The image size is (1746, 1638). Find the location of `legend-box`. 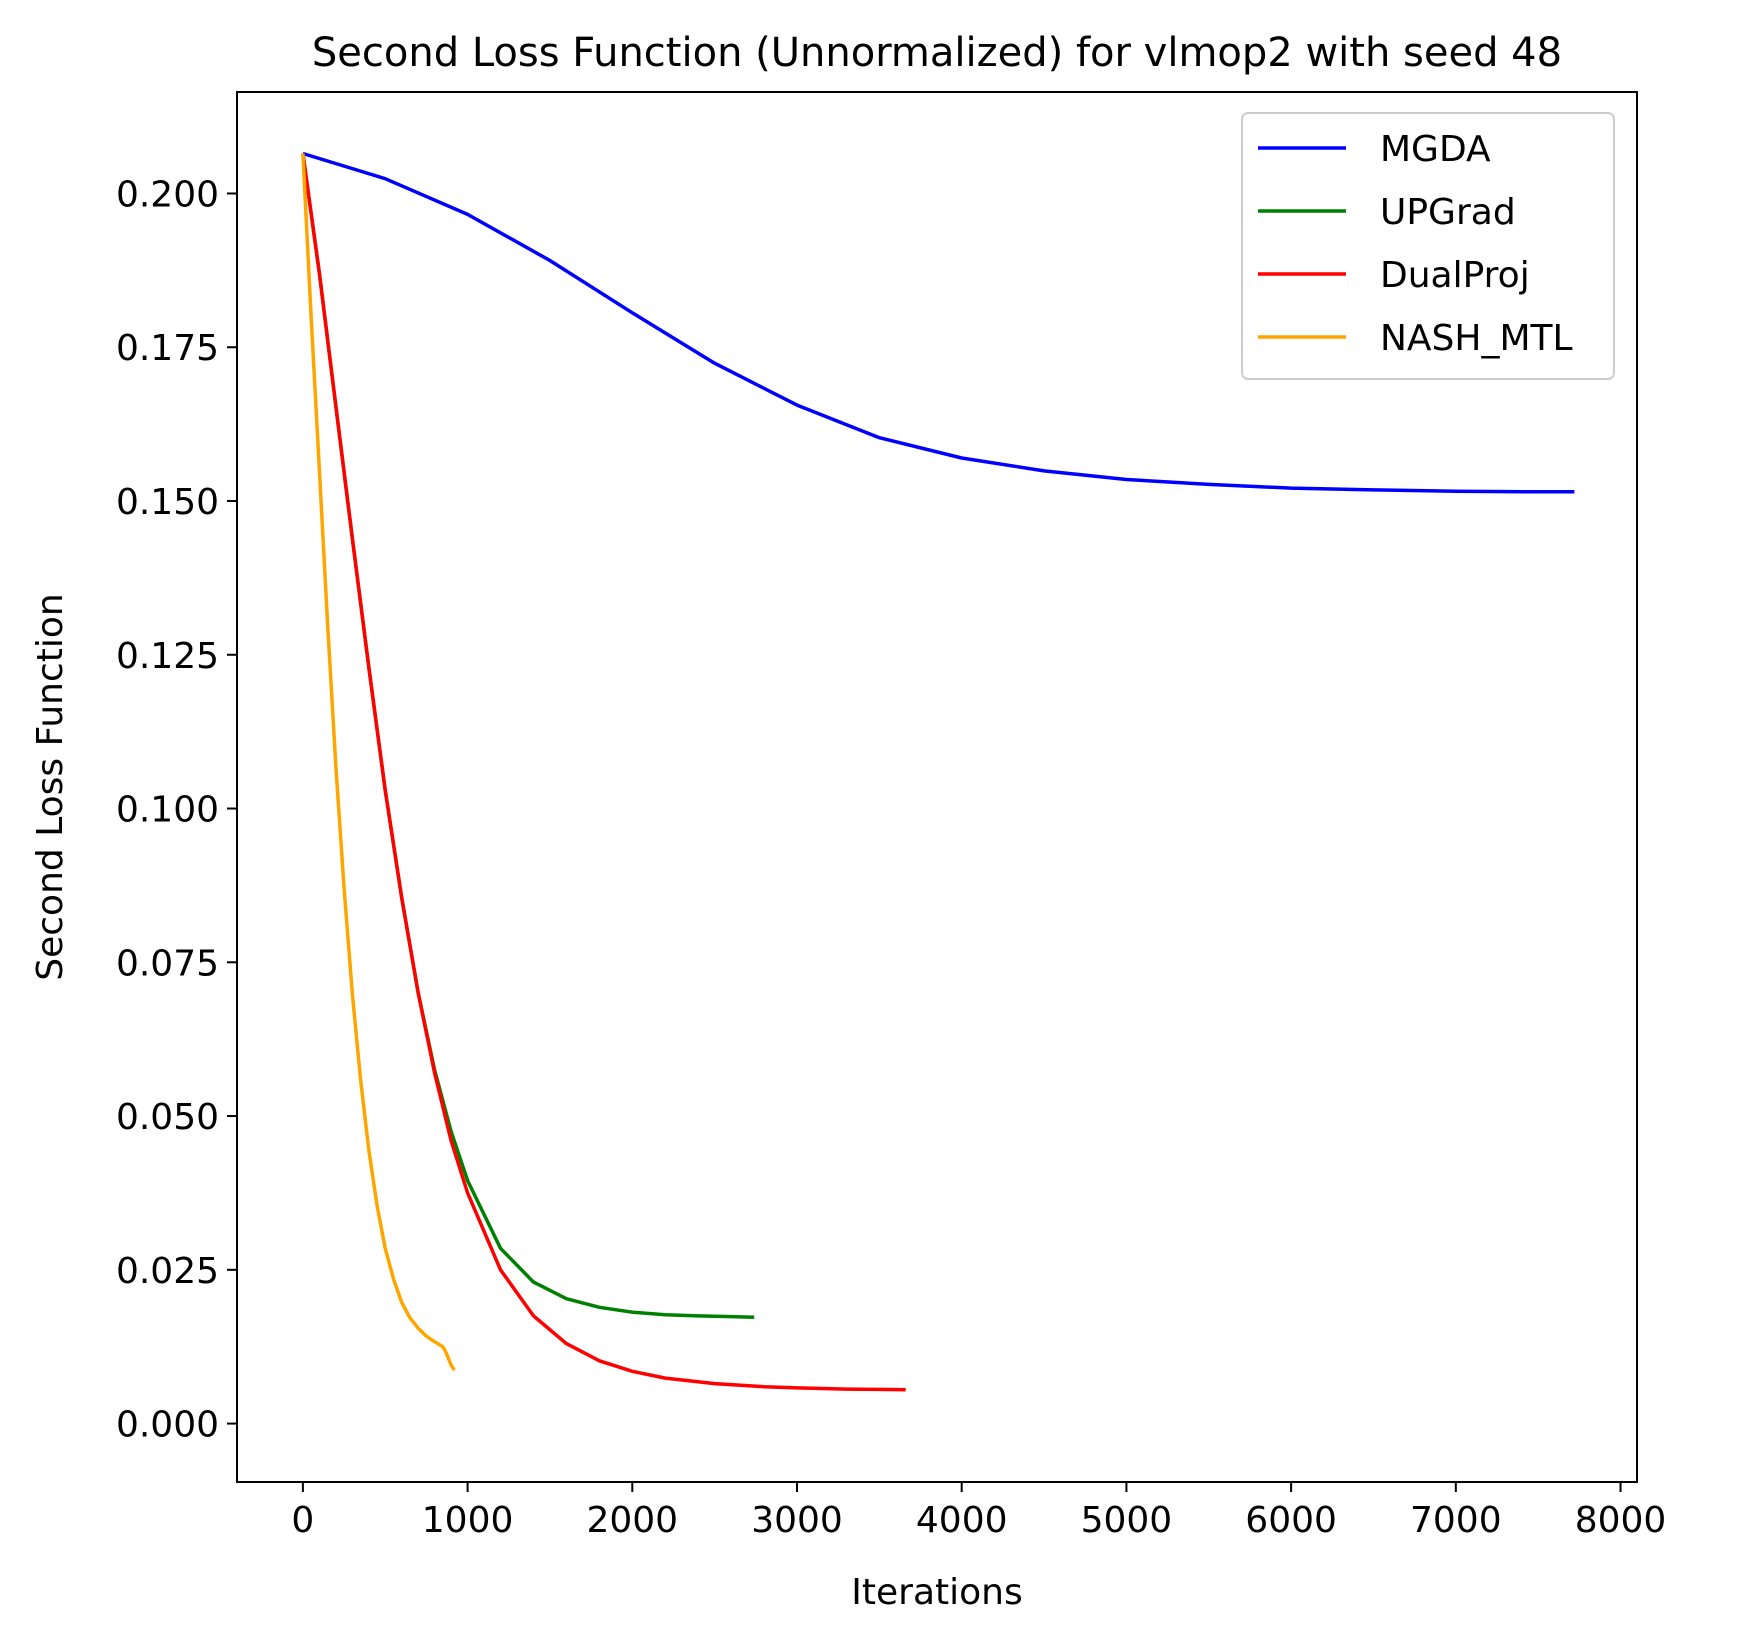

legend-box is located at coordinates (1428, 246).